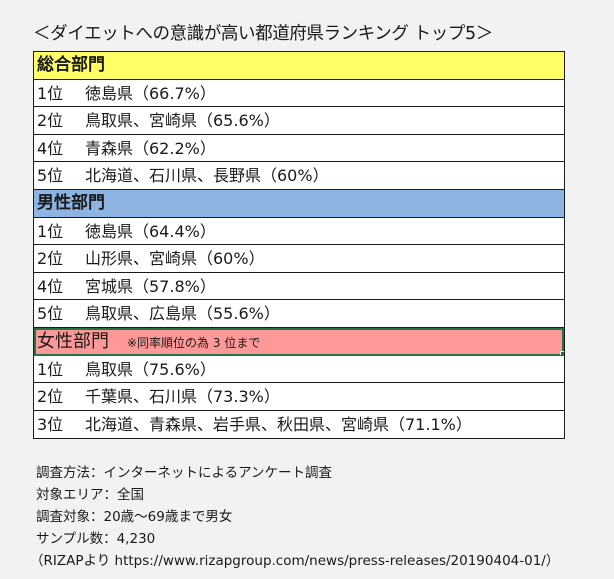 The height and width of the screenshot is (579, 614). I want to click on table-row: 1位 徳島県（66.7%）, so click(299, 94).